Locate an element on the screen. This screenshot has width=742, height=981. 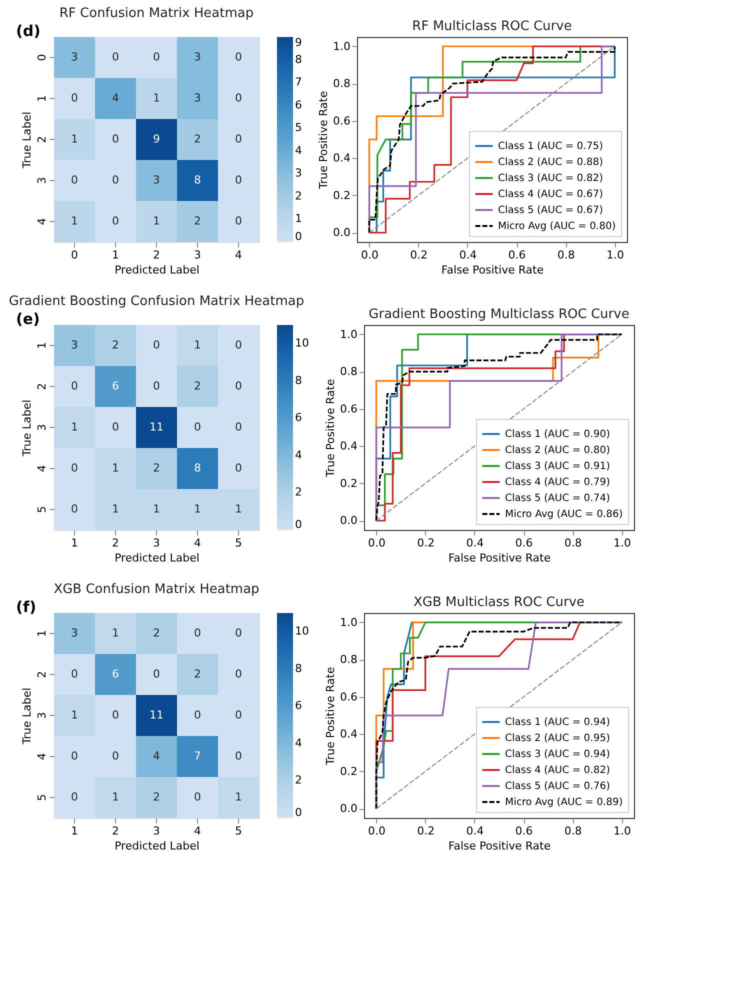
y-tick-label: 0.8 is located at coordinates (349, 371).